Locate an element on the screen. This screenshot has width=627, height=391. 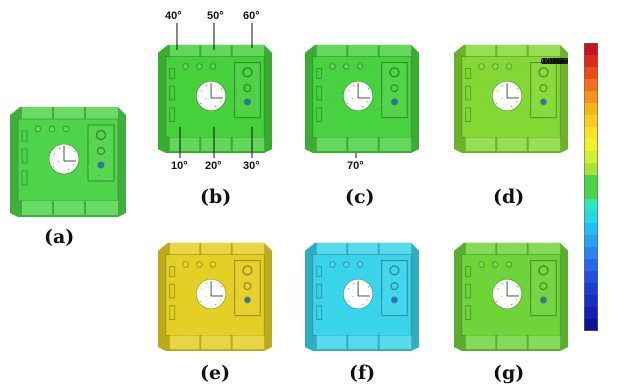
panel-label-g: (g) is located at coordinates (509, 373).